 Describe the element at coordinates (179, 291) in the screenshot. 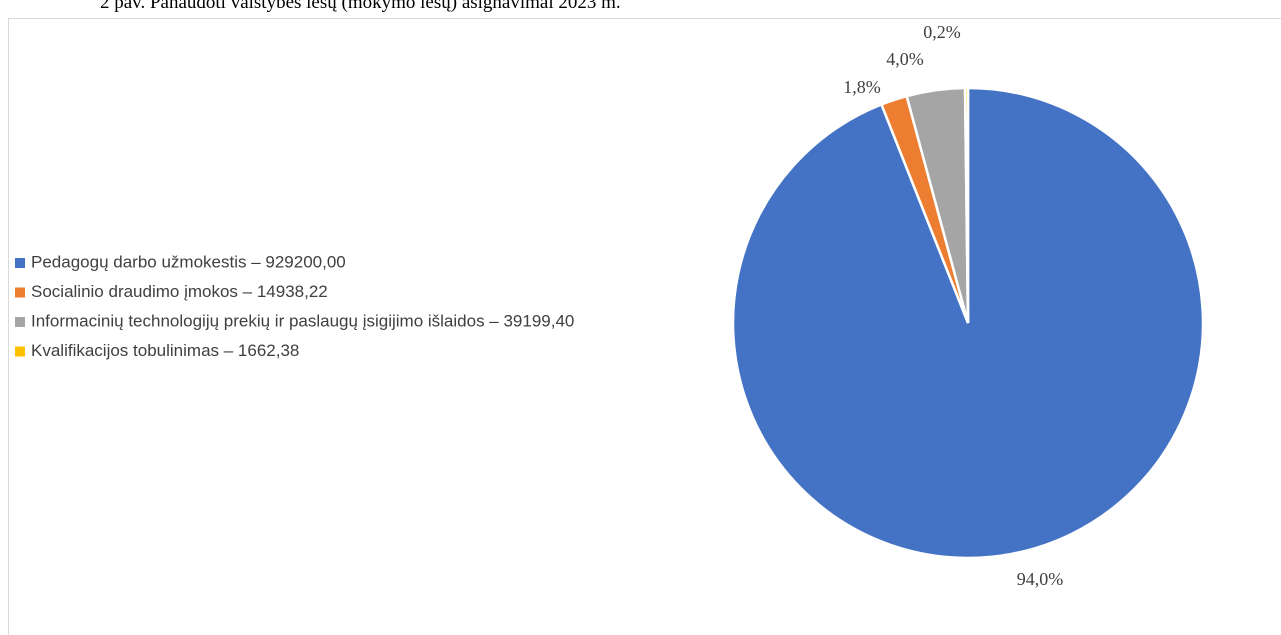

I see `legend-label: Socialinio draudimo įmokos – 14938,22` at that location.